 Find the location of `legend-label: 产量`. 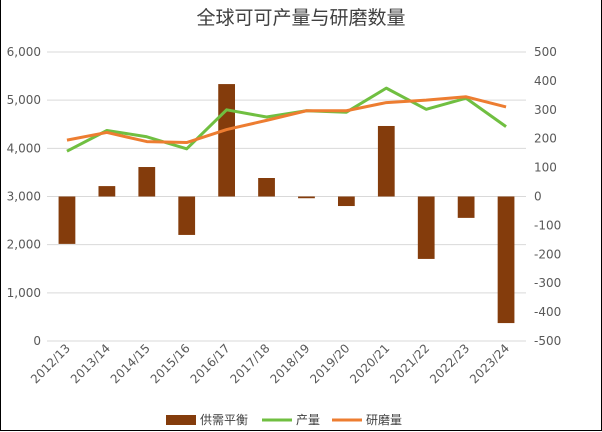

legend-label: 产量 is located at coordinates (308, 420).